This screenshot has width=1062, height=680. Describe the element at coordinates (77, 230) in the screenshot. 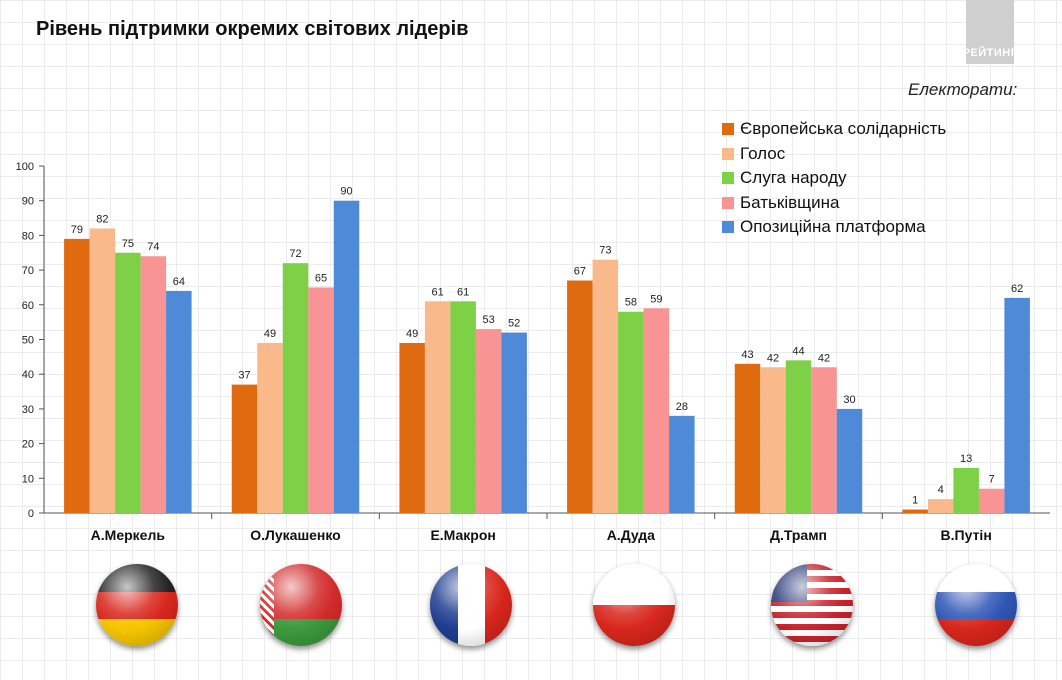

I see `data-label: 79` at that location.